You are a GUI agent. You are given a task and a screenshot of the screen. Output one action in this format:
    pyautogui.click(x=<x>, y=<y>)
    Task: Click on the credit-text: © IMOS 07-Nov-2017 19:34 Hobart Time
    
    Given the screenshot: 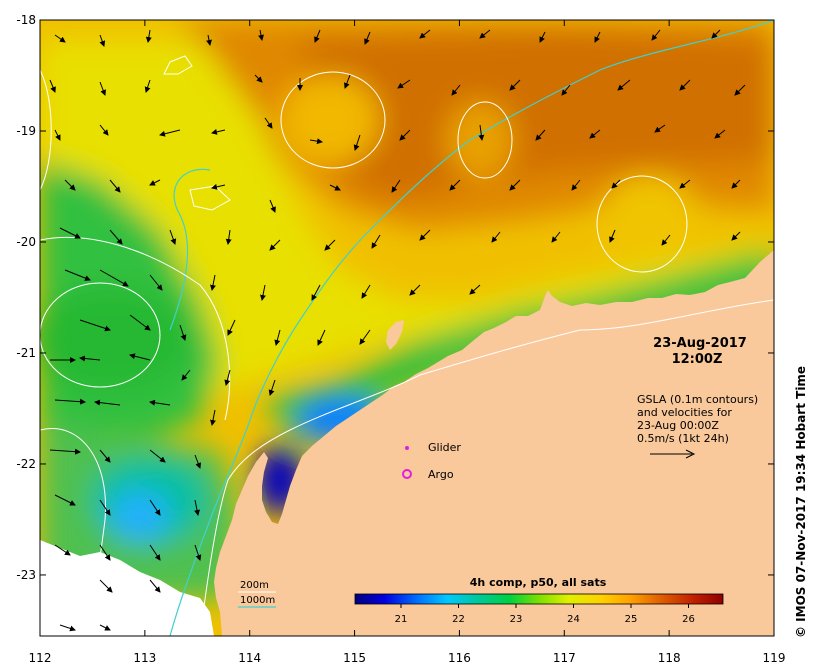 What is the action you would take?
    pyautogui.click(x=801, y=502)
    